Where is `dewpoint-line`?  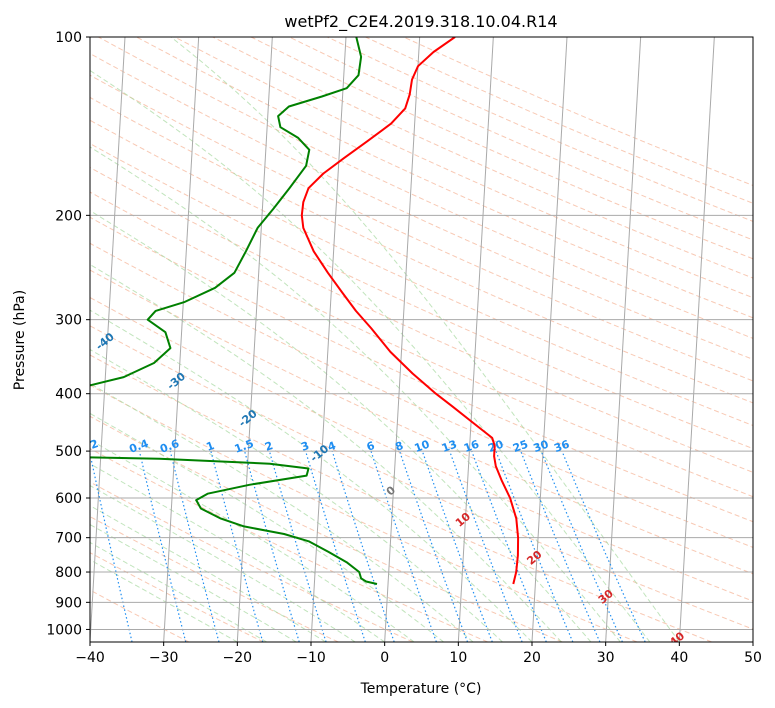 dewpoint-line is located at coordinates (234, 520).